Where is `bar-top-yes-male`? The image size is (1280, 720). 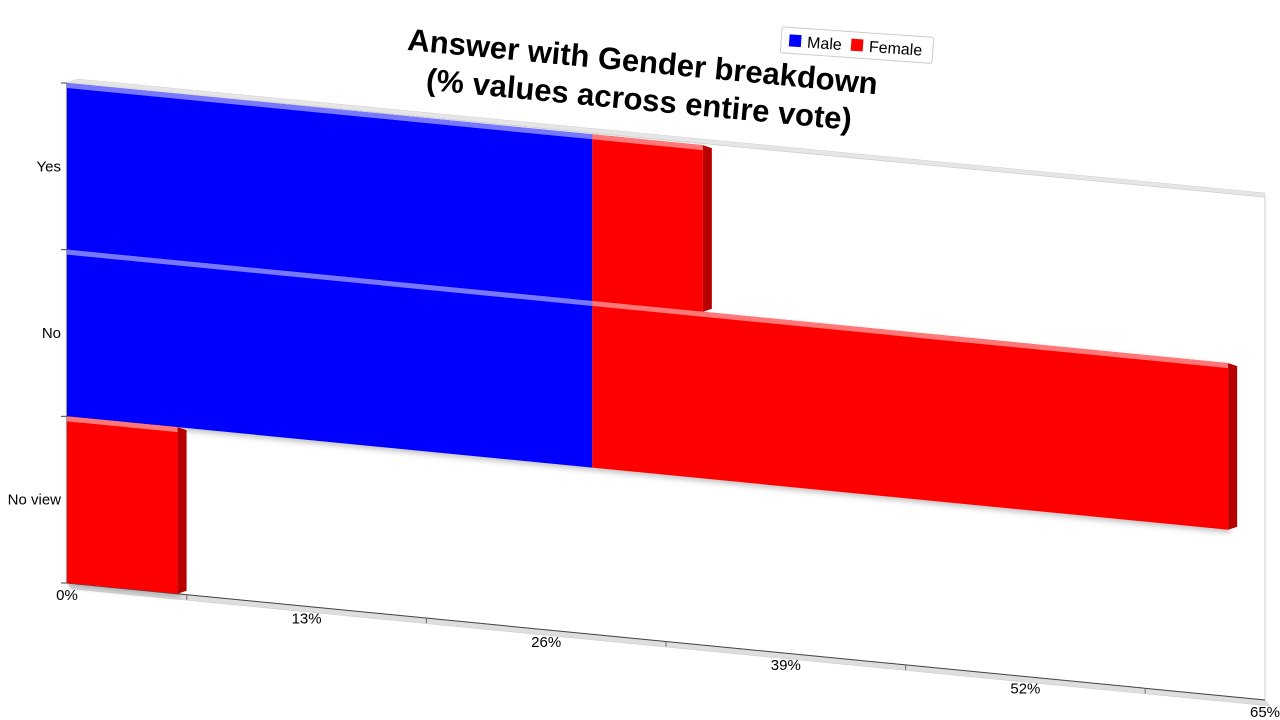 bar-top-yes-male is located at coordinates (330, 111).